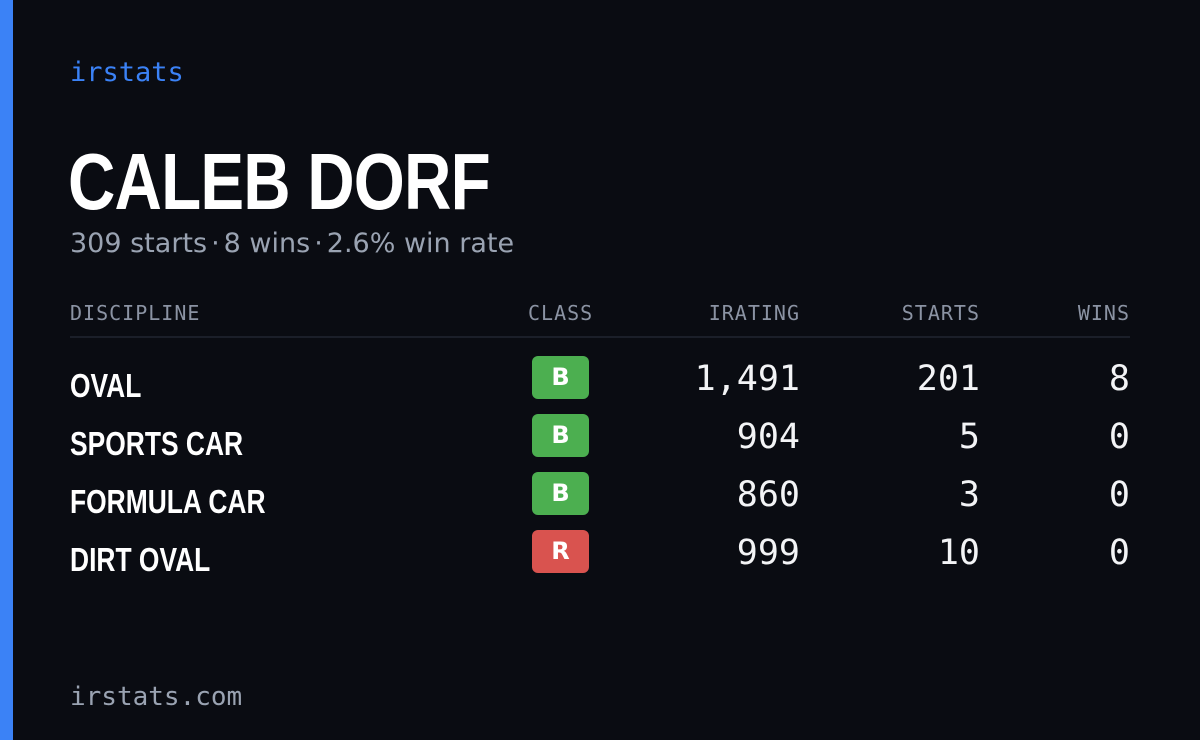 The image size is (1200, 740). Describe the element at coordinates (600, 429) in the screenshot. I see `table-row: SPORTS CAR B 904 5 0` at that location.